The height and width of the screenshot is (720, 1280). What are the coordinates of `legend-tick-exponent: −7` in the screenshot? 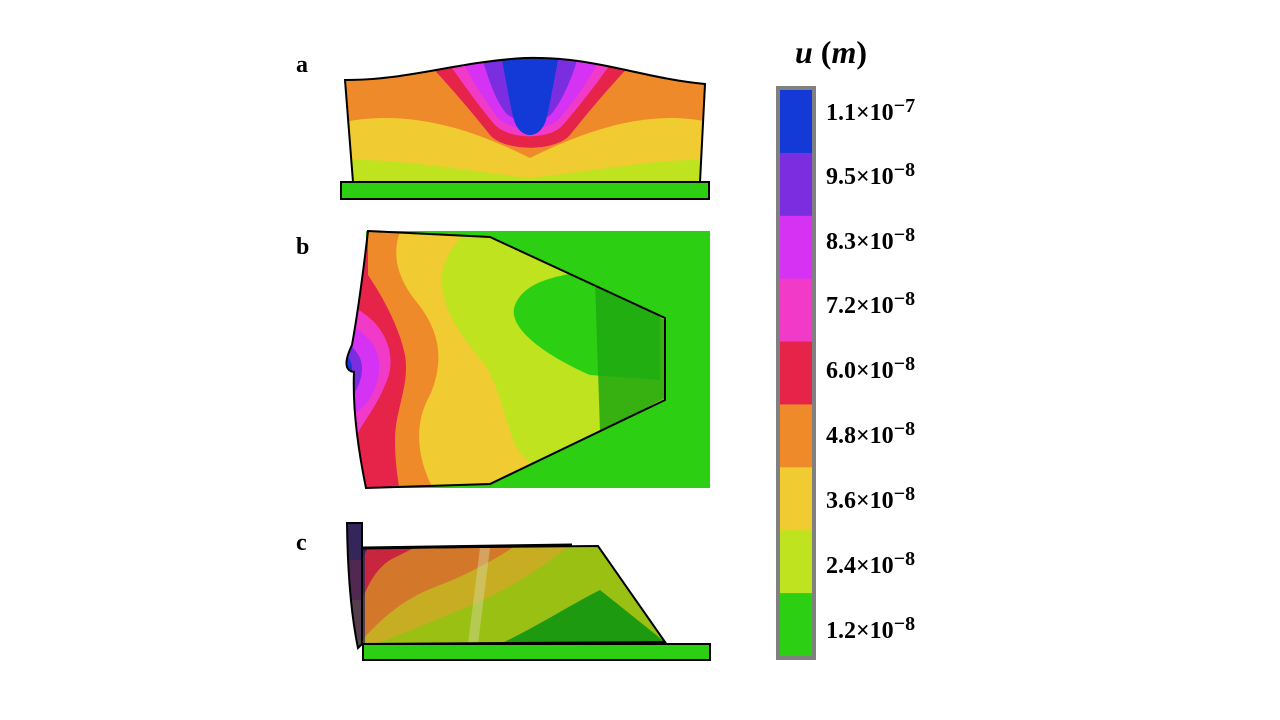 It's located at (904, 106).